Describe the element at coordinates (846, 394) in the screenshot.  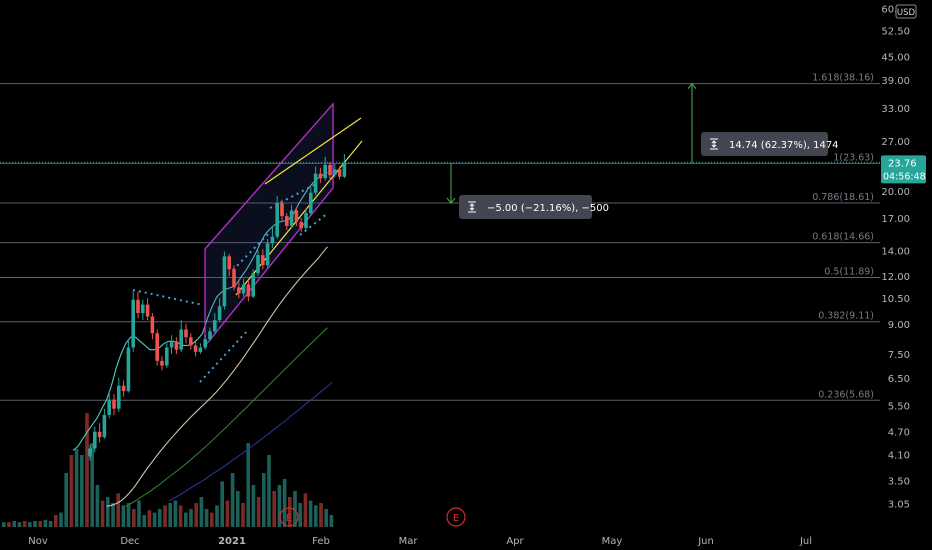
I see `fib-level-label: 0.236(5.68)` at that location.